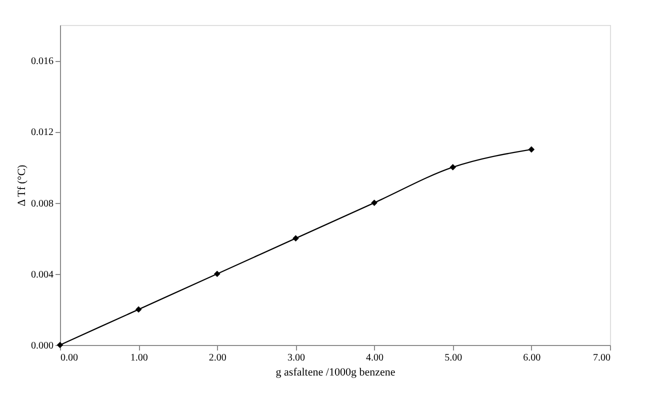  I want to click on x-tick-label: 6.00, so click(532, 358).